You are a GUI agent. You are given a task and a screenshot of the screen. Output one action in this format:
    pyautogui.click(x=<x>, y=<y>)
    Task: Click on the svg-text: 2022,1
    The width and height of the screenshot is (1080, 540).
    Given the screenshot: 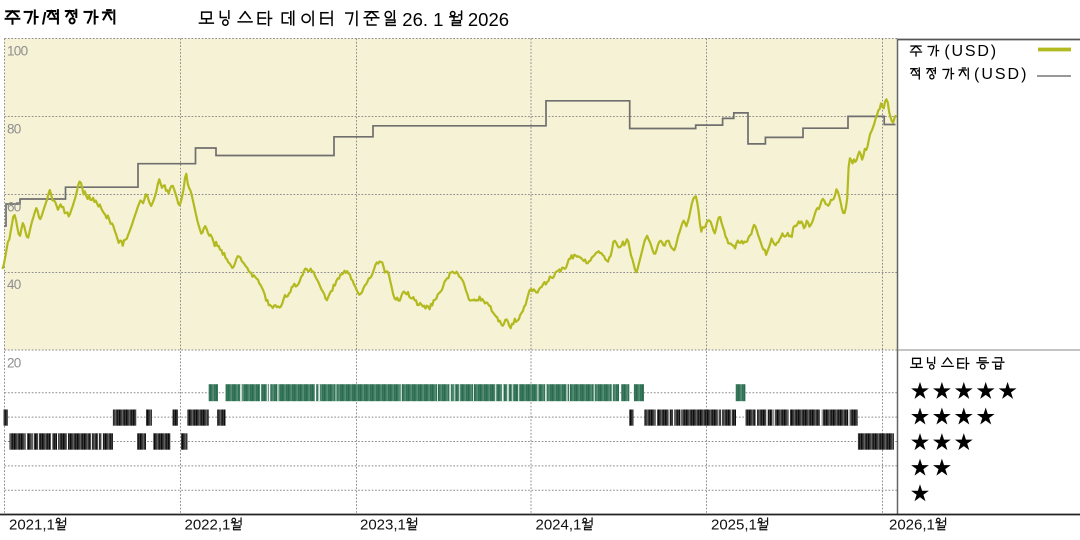 What is the action you would take?
    pyautogui.click(x=208, y=525)
    